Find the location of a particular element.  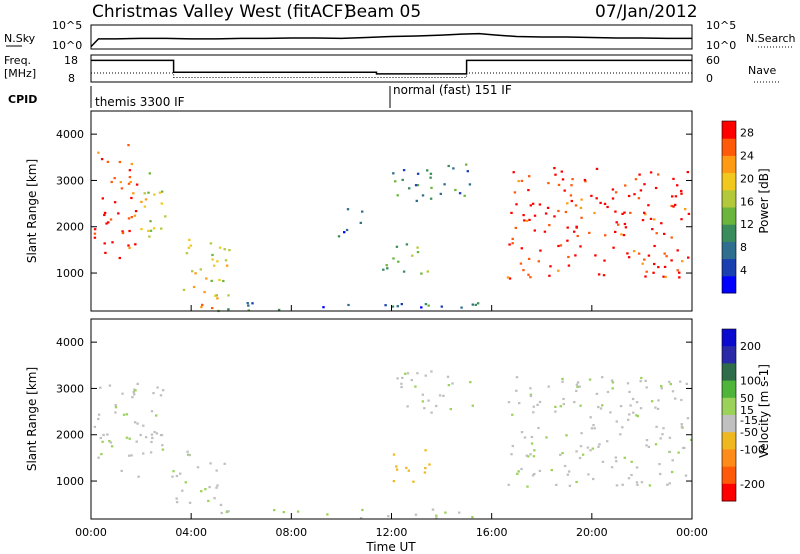

colorbar-tick-label: -100 is located at coordinates (752, 449).